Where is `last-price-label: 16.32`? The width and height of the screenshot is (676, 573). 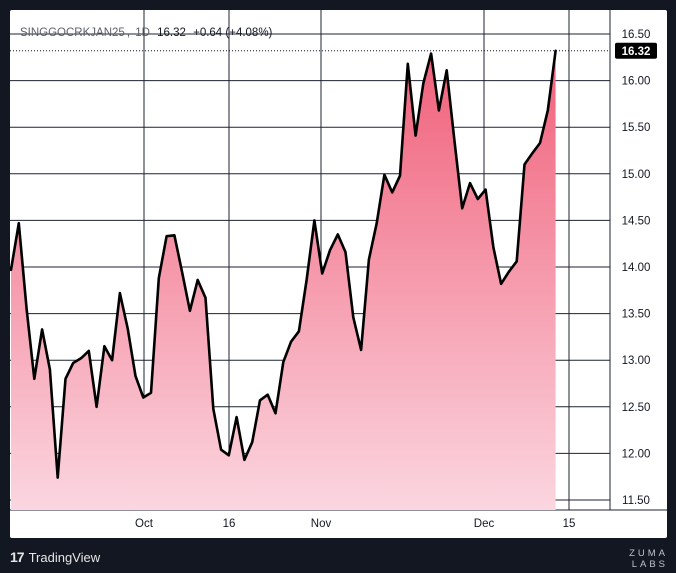
last-price-label: 16.32 is located at coordinates (636, 52).